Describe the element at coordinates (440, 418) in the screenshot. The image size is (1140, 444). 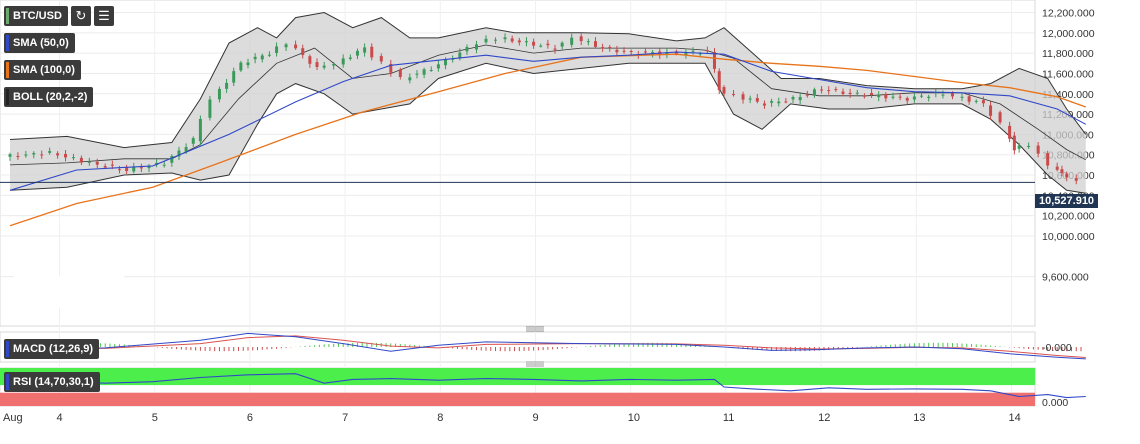
I see `x-tick-label: 8` at that location.